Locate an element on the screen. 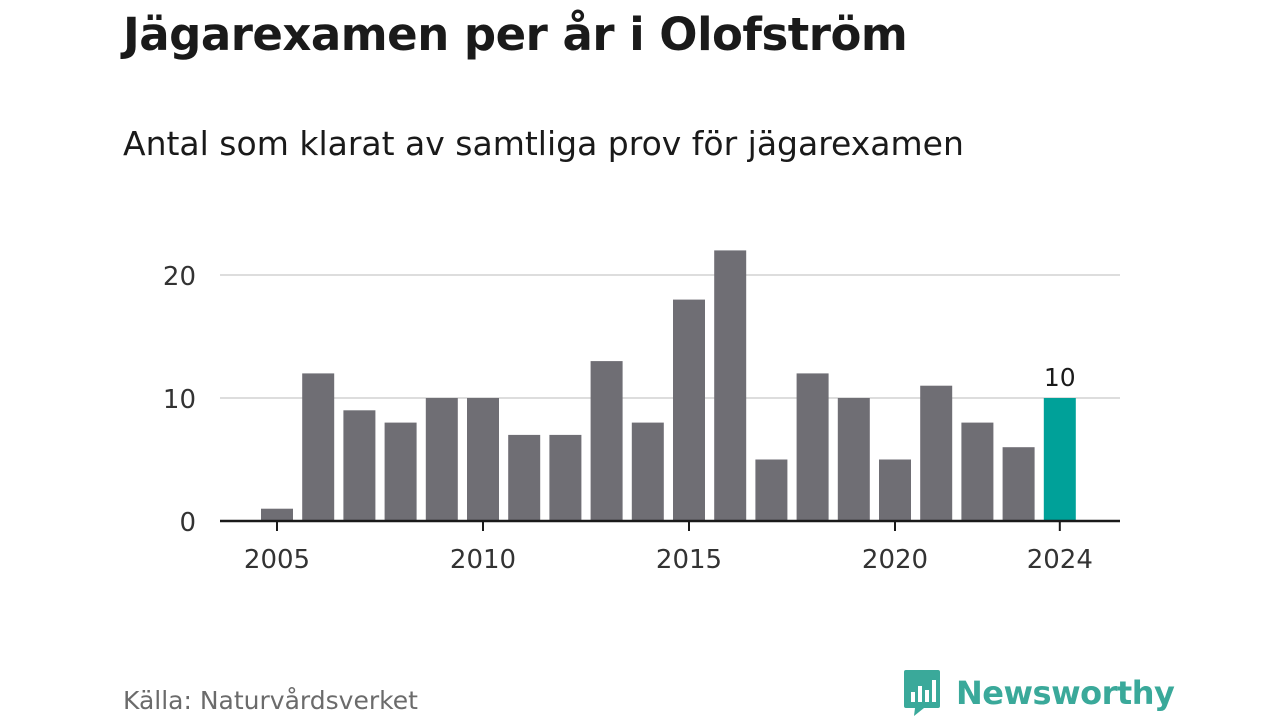 The width and height of the screenshot is (1280, 720). x-tick-label: 2005 is located at coordinates (277, 560).